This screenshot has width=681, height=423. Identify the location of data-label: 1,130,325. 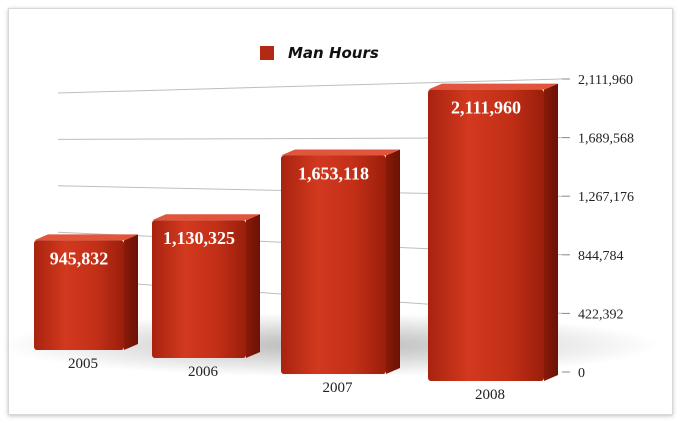
(199, 238).